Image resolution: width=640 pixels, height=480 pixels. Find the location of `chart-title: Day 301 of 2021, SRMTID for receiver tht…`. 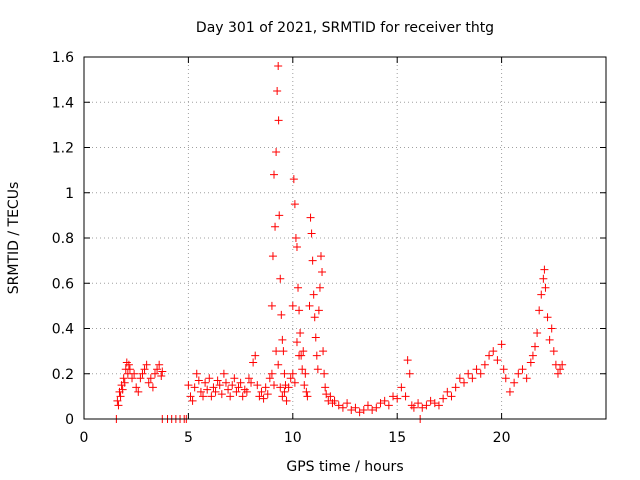

chart-title: Day 301 of 2021, SRMTID for receiver tht… is located at coordinates (345, 28).